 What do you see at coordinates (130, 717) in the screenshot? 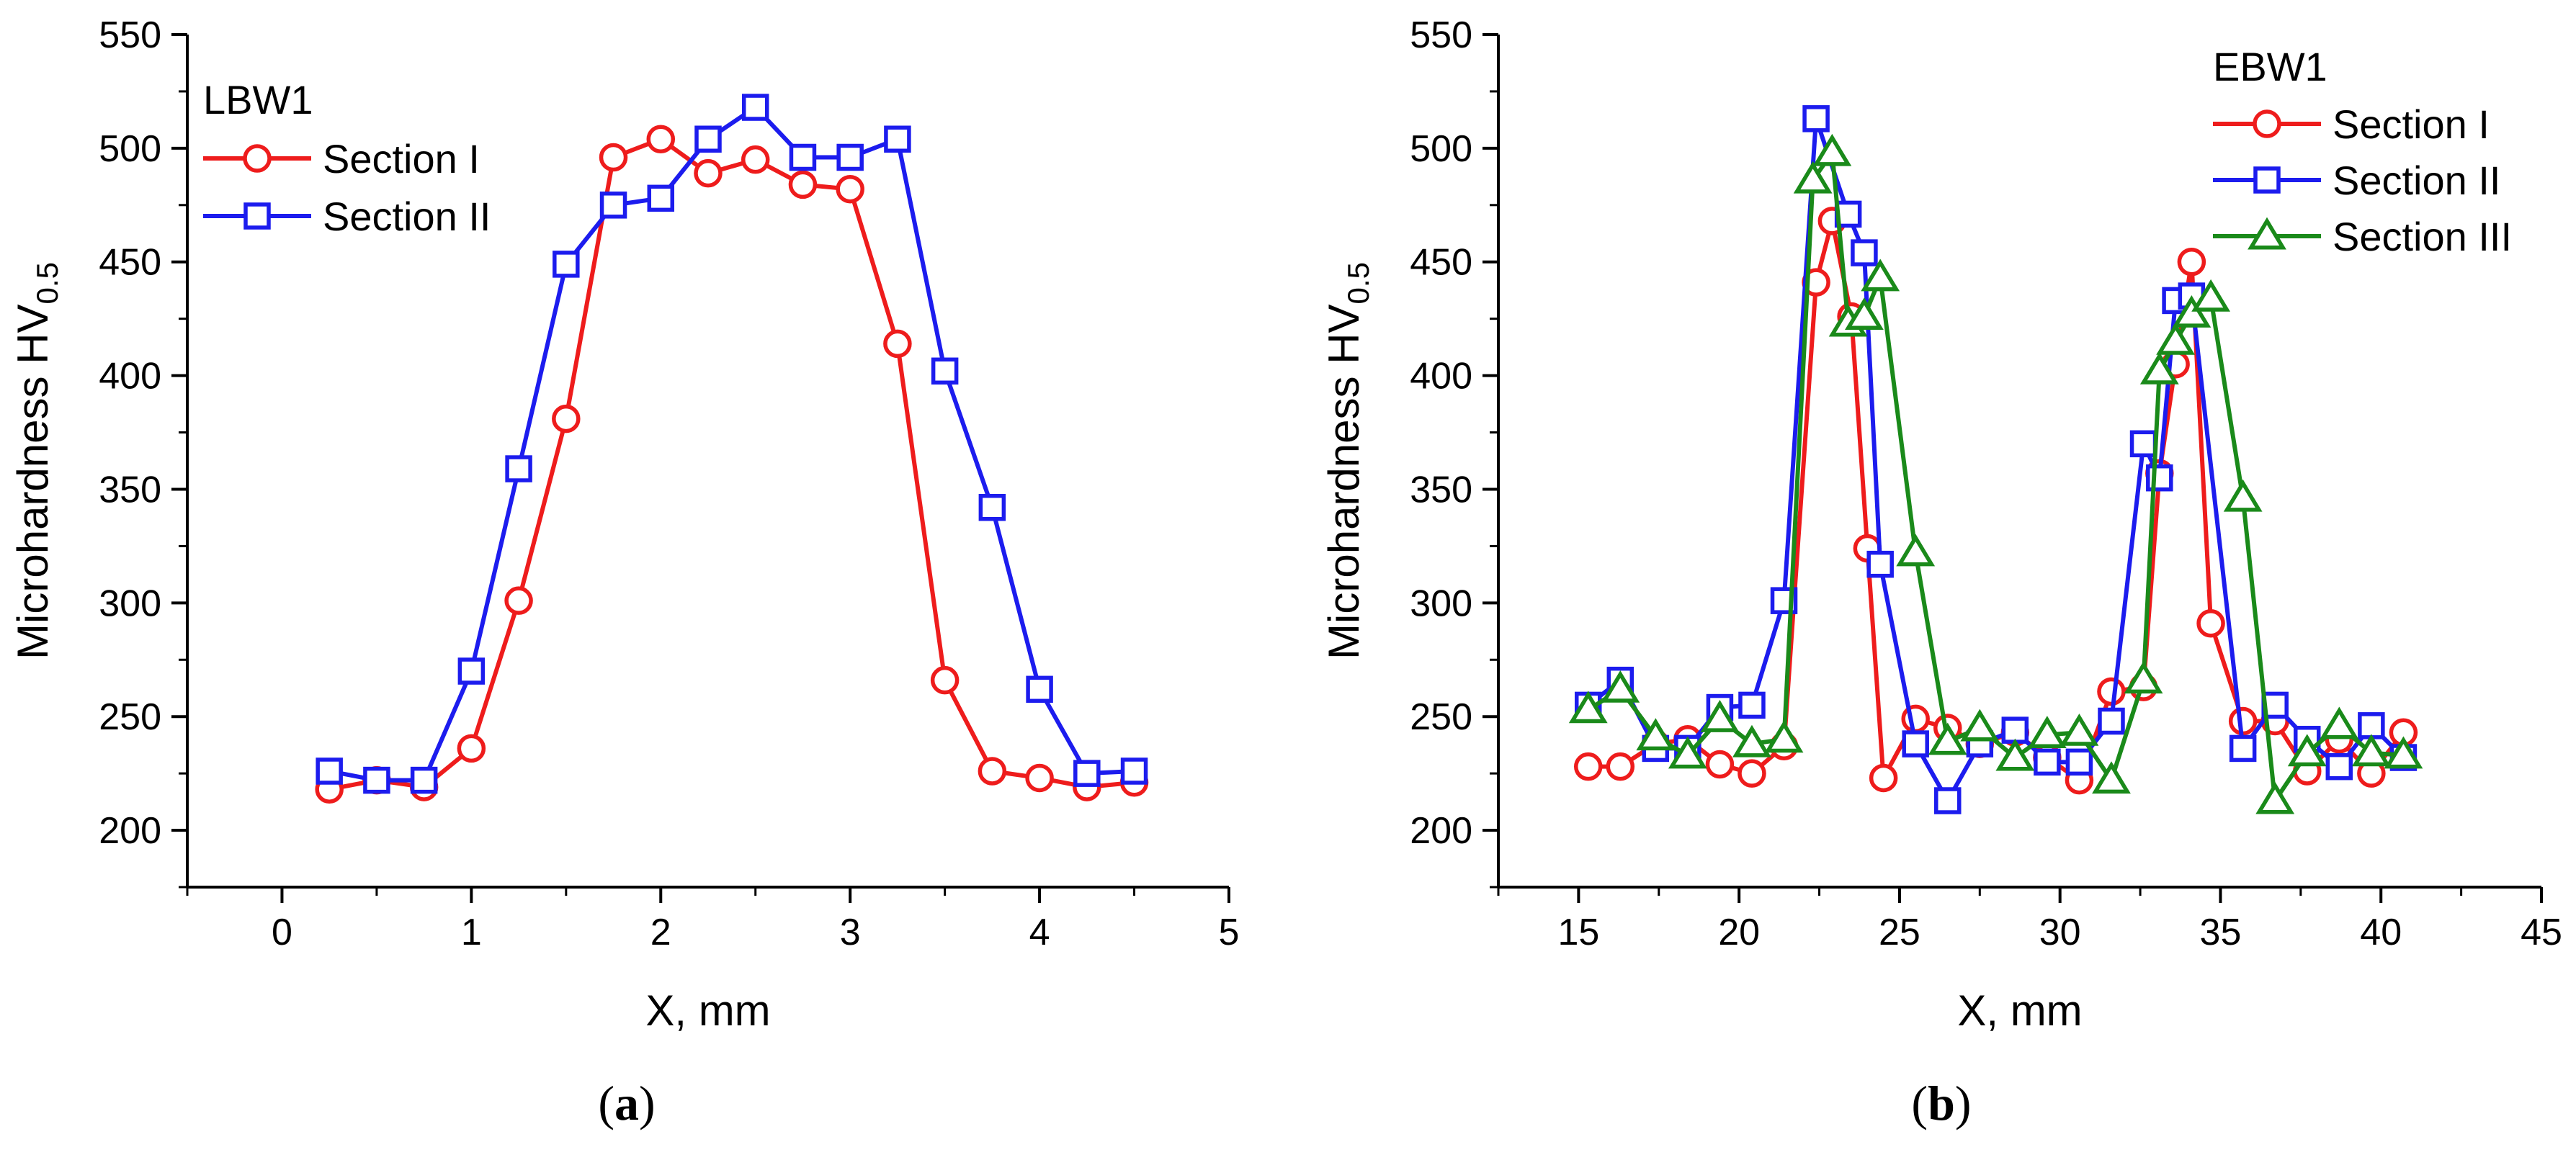
I see `y-tick-label-a: 250` at bounding box center [130, 717].